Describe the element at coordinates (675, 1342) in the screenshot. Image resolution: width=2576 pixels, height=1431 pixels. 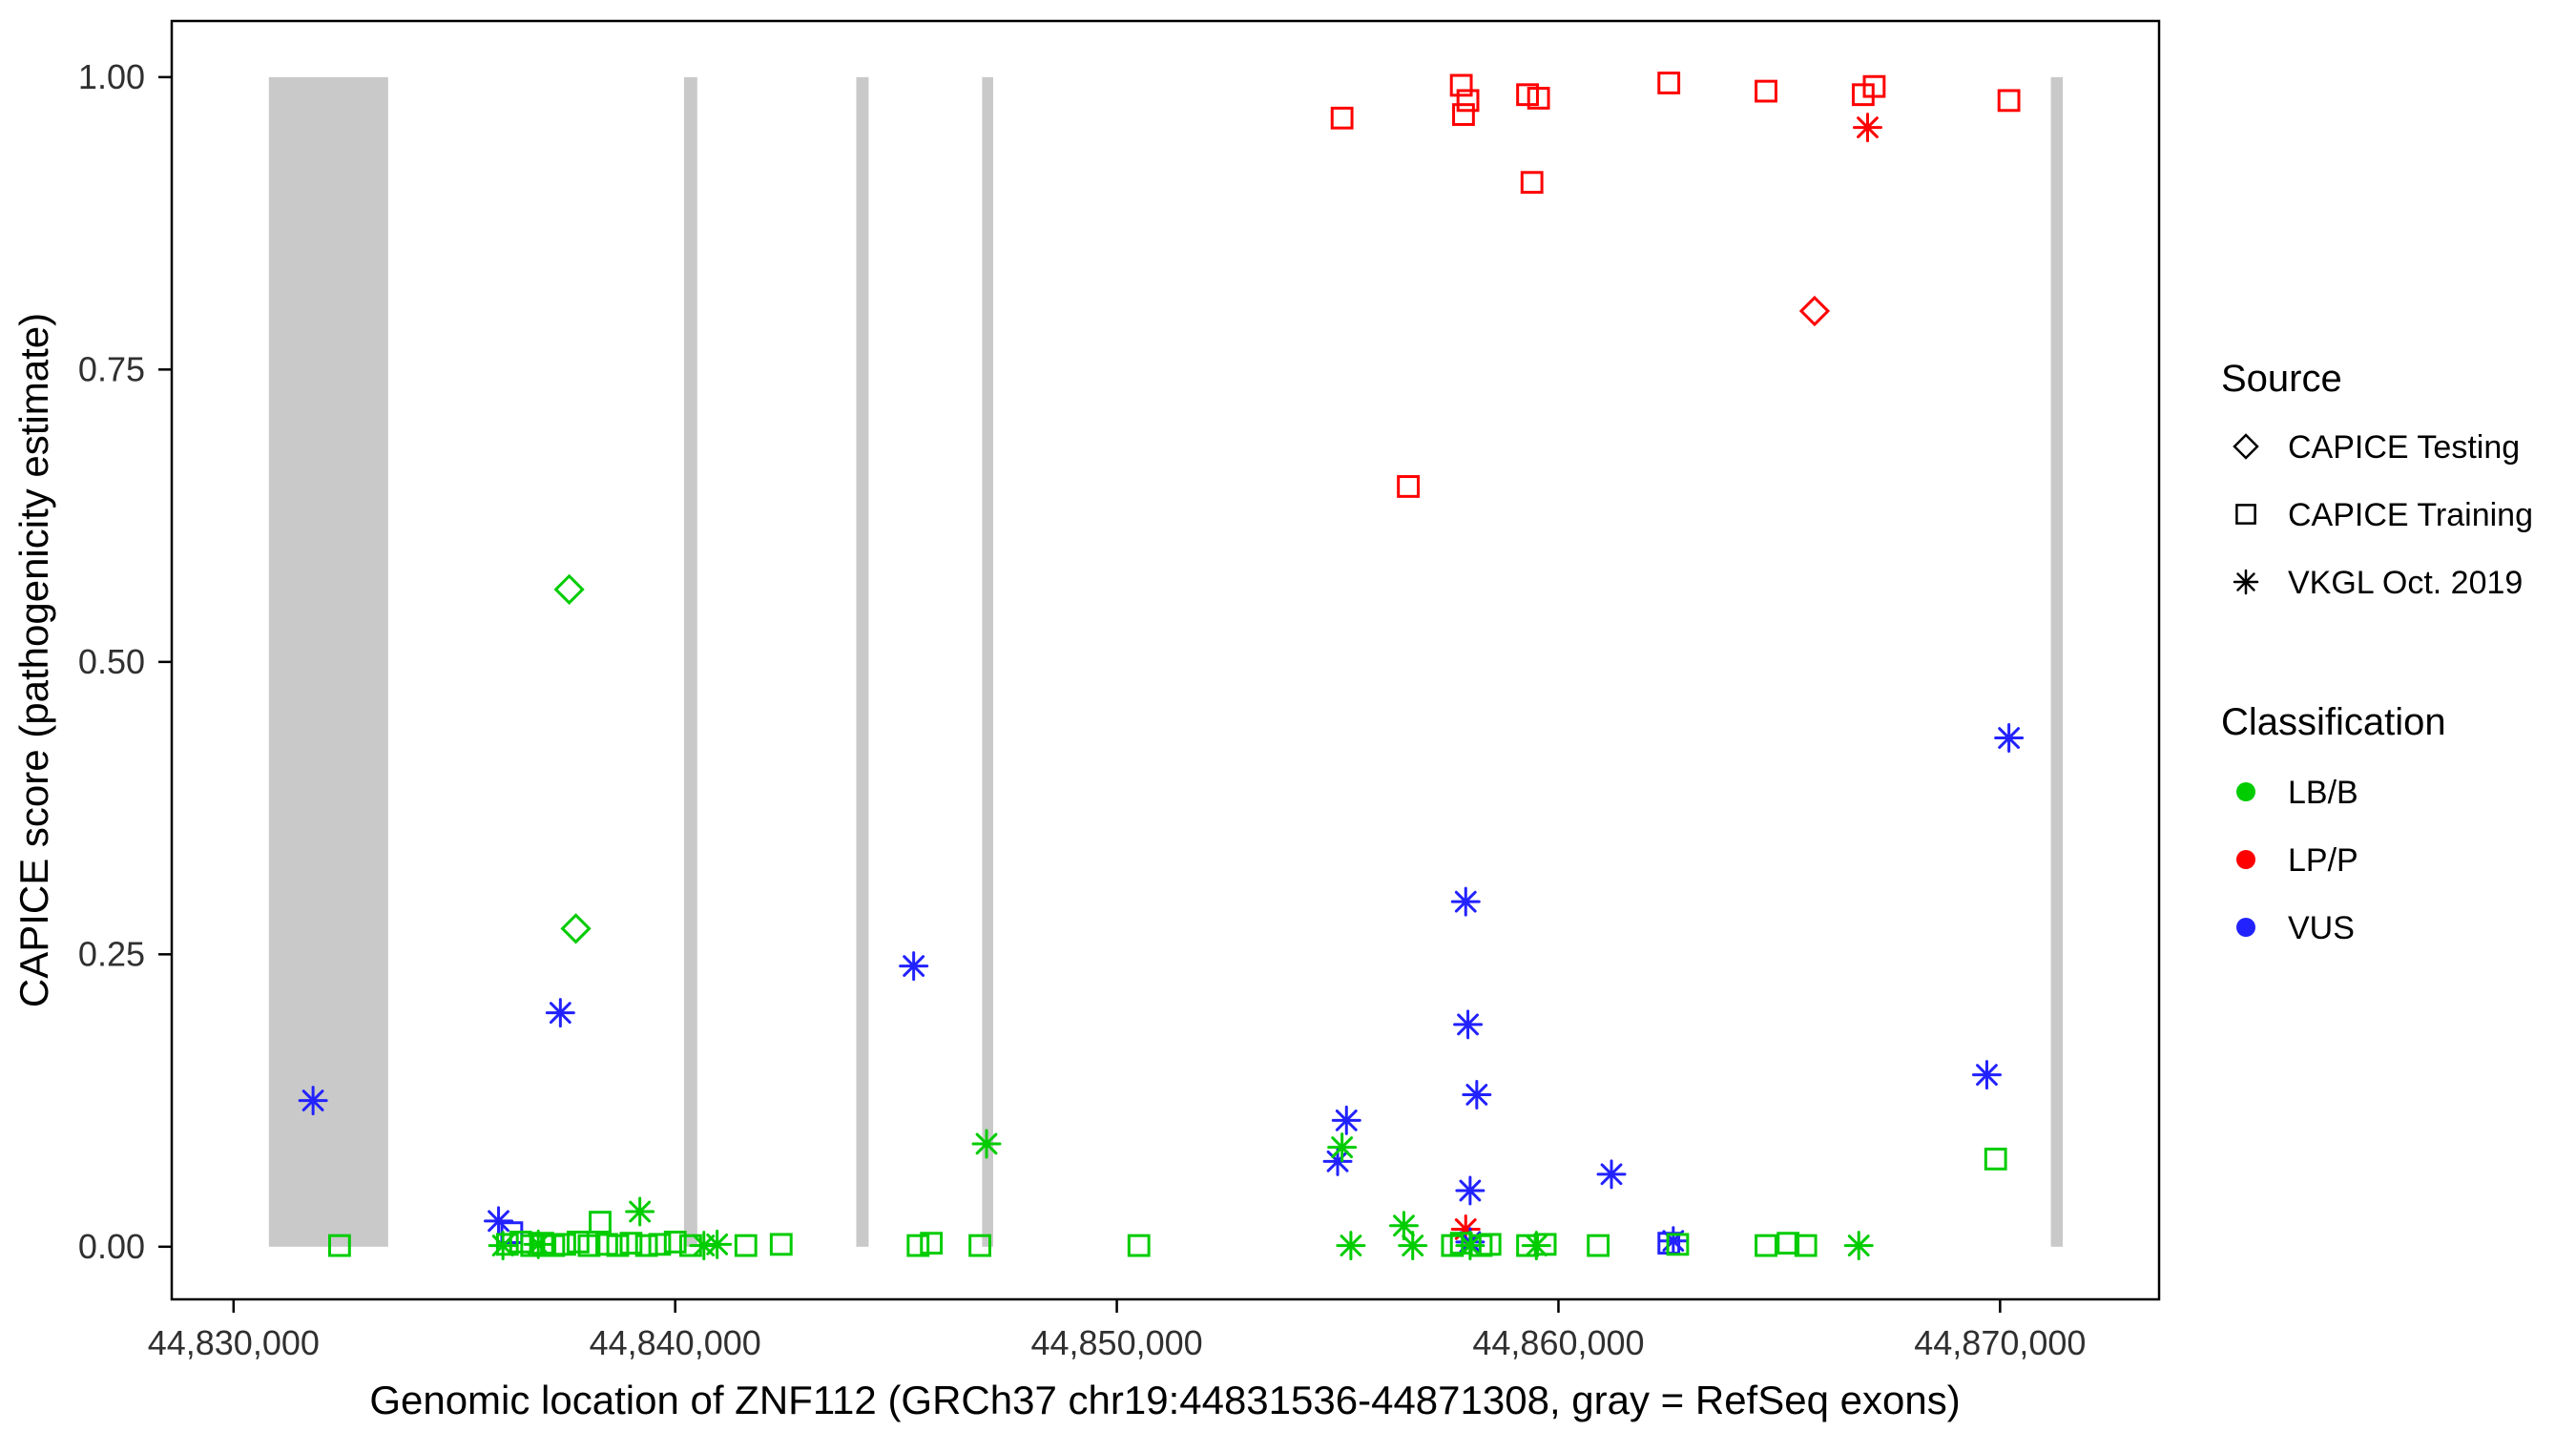
I see `x-tick-label: 44,840,000` at that location.